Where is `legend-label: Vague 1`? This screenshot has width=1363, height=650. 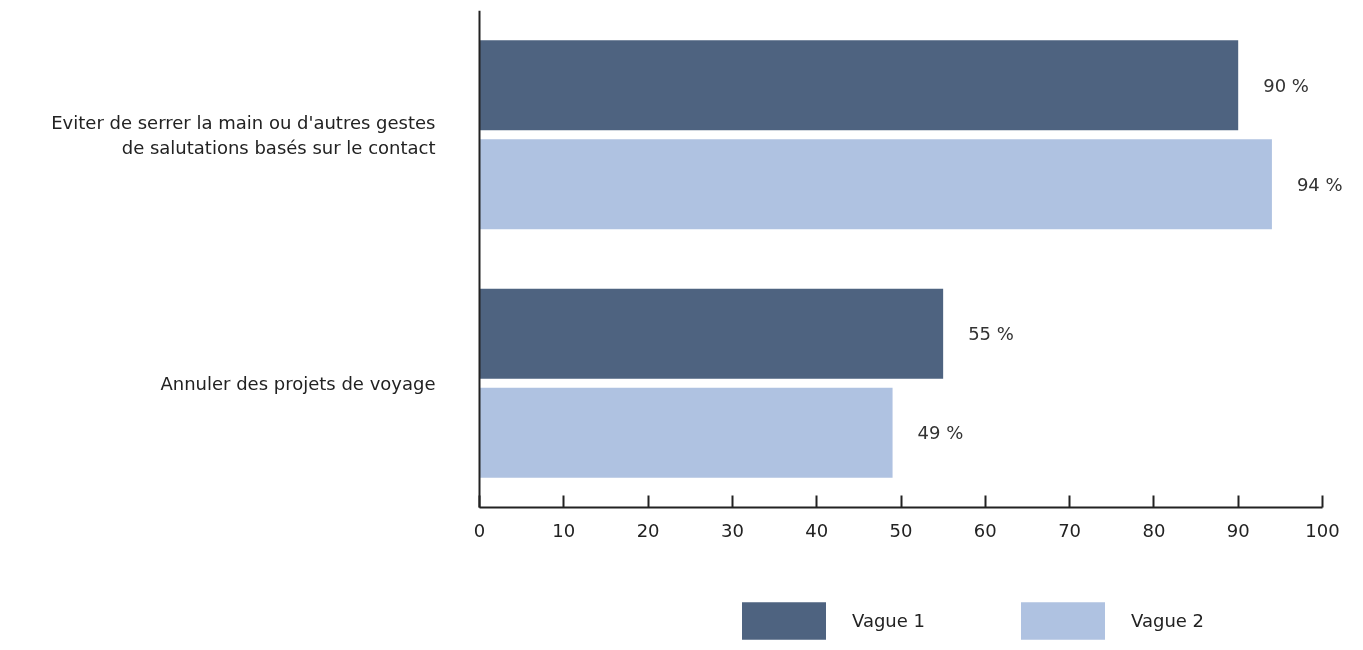
legend-label: Vague 1 is located at coordinates (889, 620).